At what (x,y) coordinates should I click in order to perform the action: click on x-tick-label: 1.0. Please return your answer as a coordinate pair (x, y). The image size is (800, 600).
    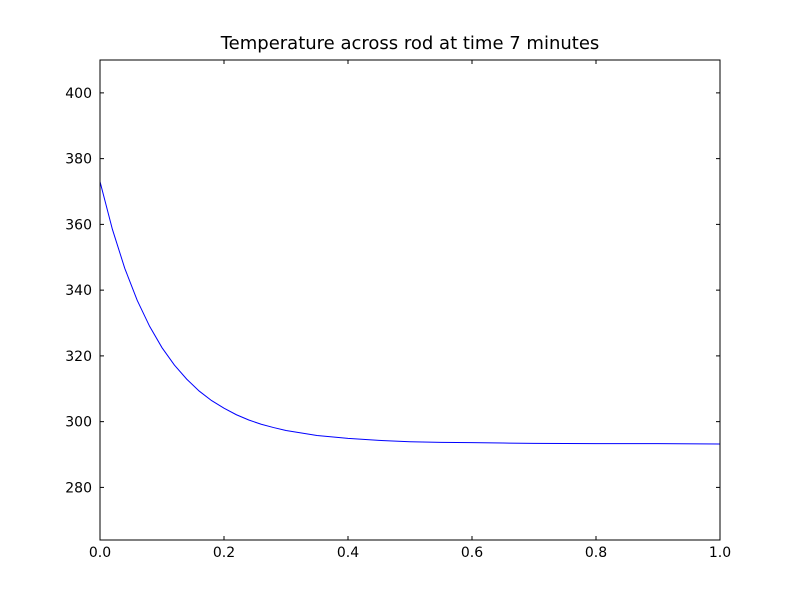
    Looking at the image, I should click on (720, 553).